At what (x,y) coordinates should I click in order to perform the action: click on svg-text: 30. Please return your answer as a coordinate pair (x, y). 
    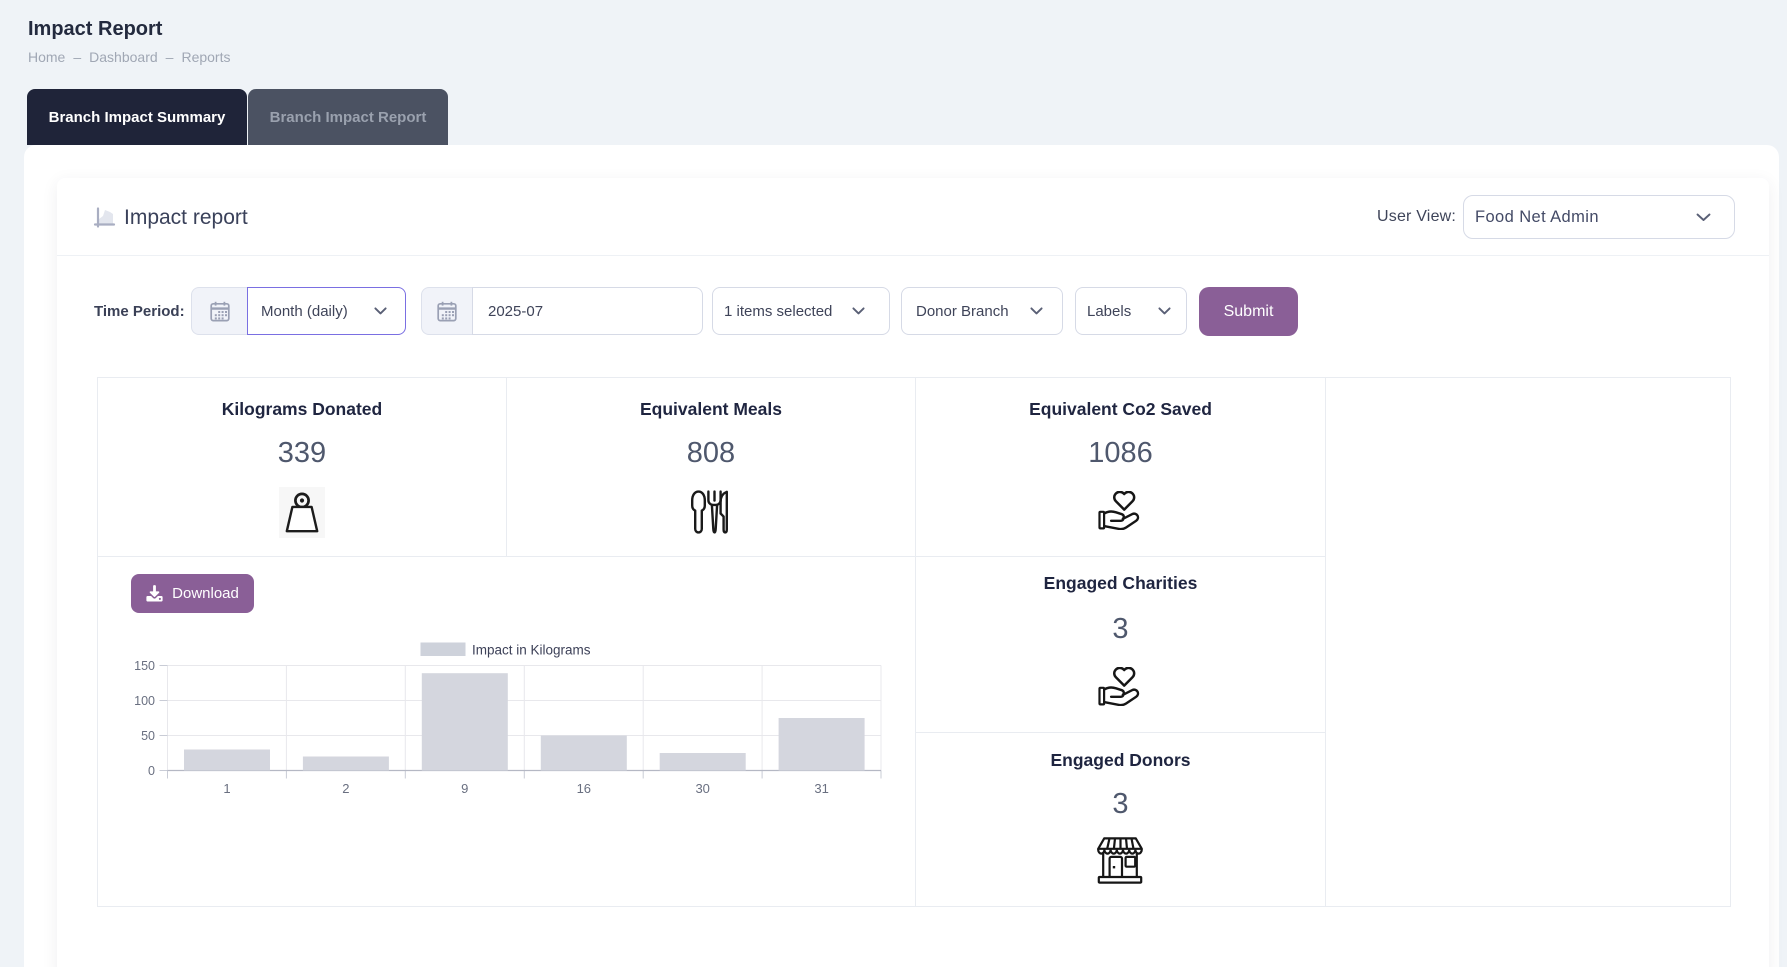
    Looking at the image, I should click on (702, 788).